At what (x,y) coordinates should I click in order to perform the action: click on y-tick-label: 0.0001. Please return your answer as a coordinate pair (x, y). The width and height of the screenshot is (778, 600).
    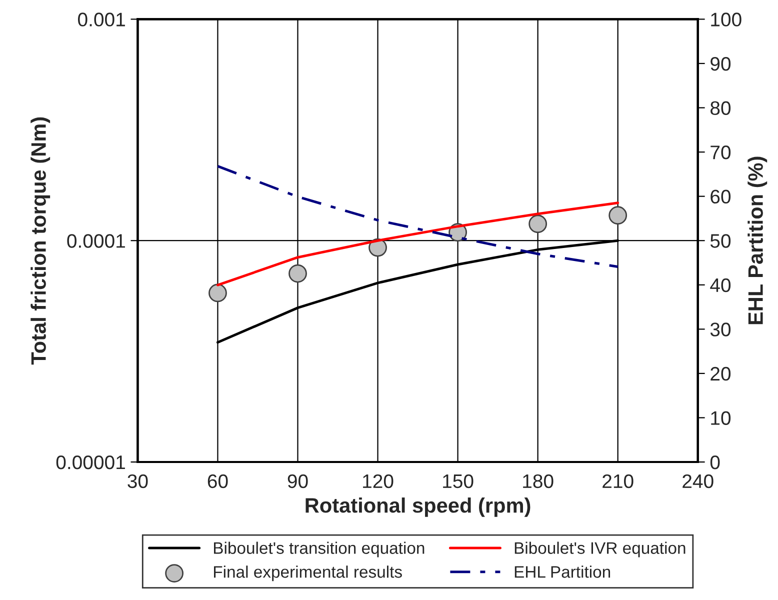
    Looking at the image, I should click on (96, 241).